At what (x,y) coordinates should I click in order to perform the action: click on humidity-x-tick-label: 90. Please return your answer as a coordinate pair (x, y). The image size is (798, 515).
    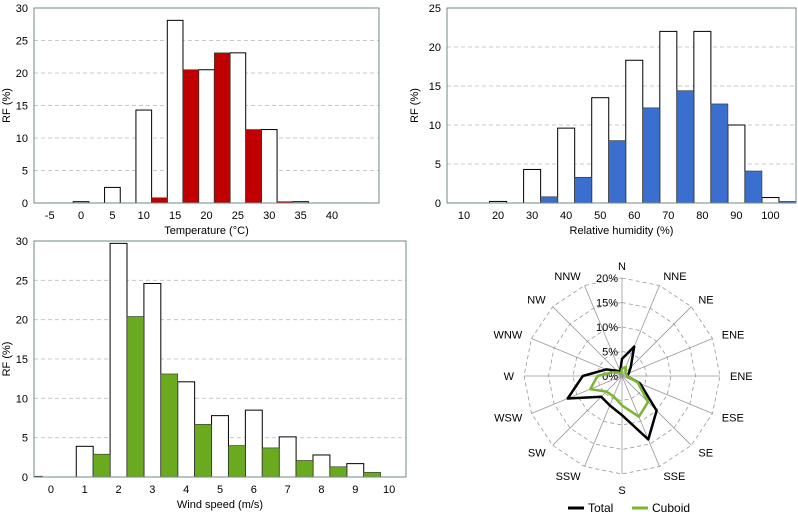
    Looking at the image, I should click on (736, 216).